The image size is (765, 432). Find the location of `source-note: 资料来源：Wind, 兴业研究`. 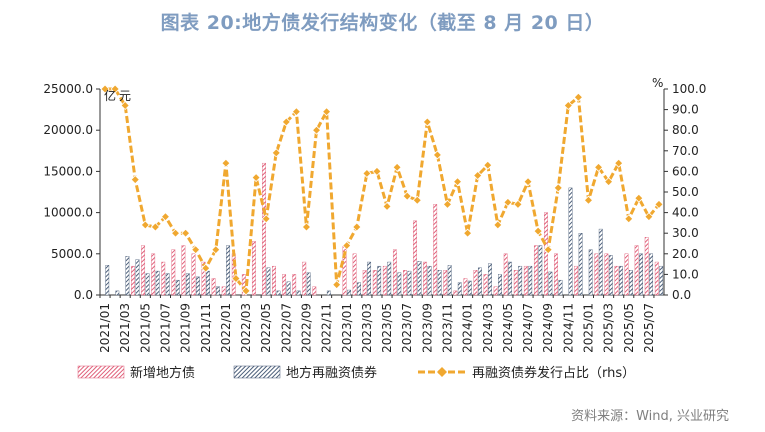

source-note: 资料来源：Wind, 兴业研究 is located at coordinates (650, 416).